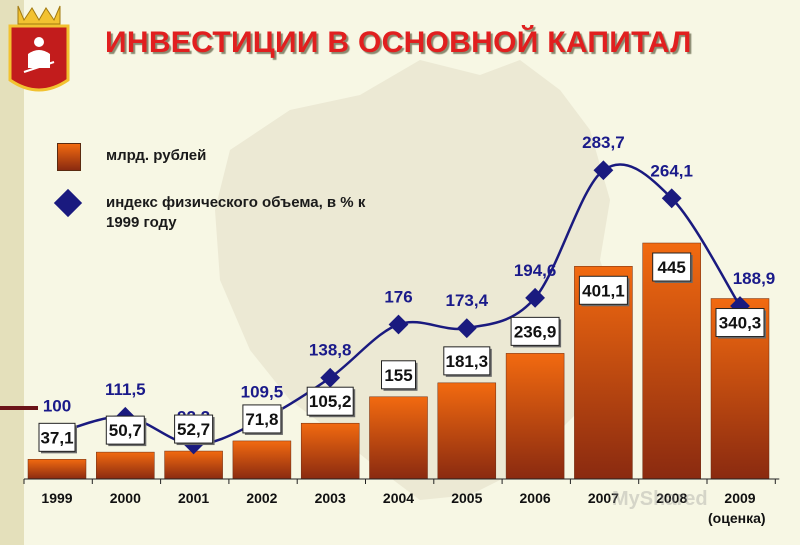  I want to click on bar-value-label: 155, so click(398, 375).